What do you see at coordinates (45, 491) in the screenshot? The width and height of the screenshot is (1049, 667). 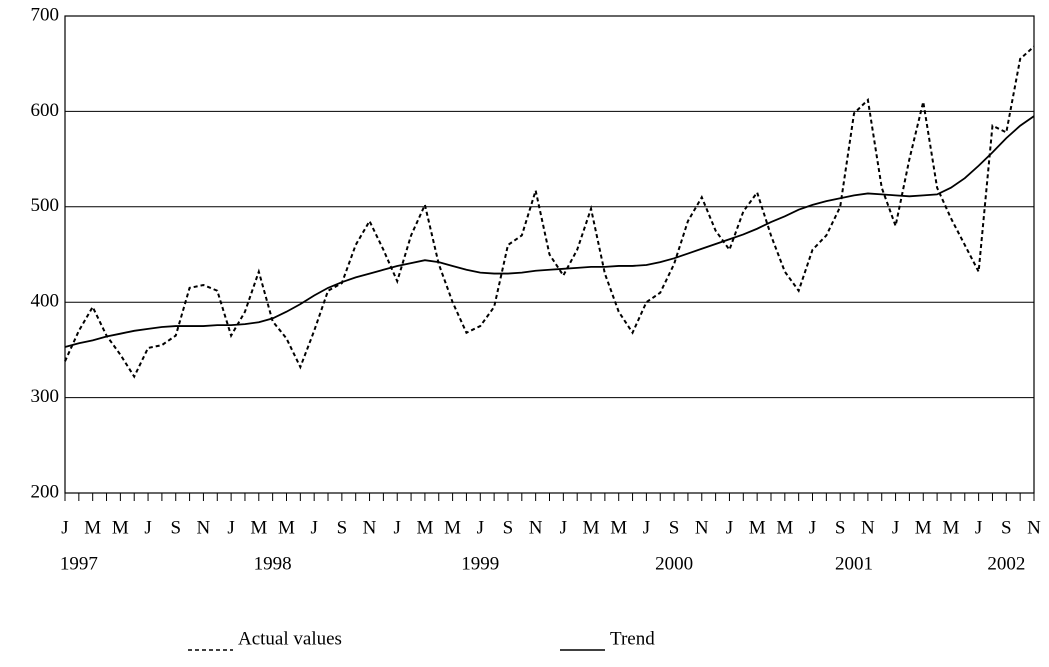 I see `y-tick-label: 200` at bounding box center [45, 491].